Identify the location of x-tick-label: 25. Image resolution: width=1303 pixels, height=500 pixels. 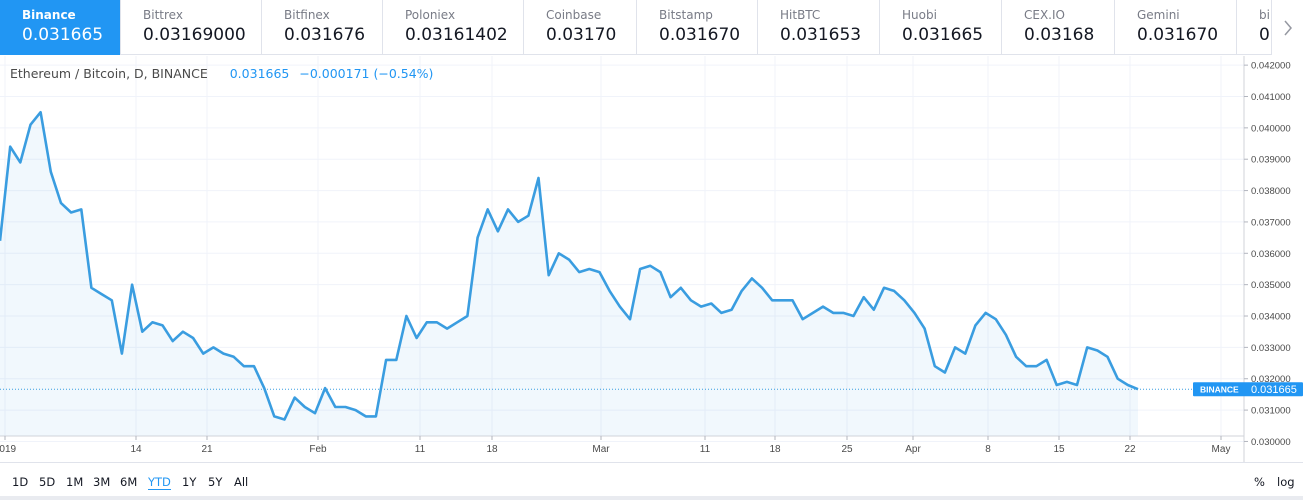
(847, 449).